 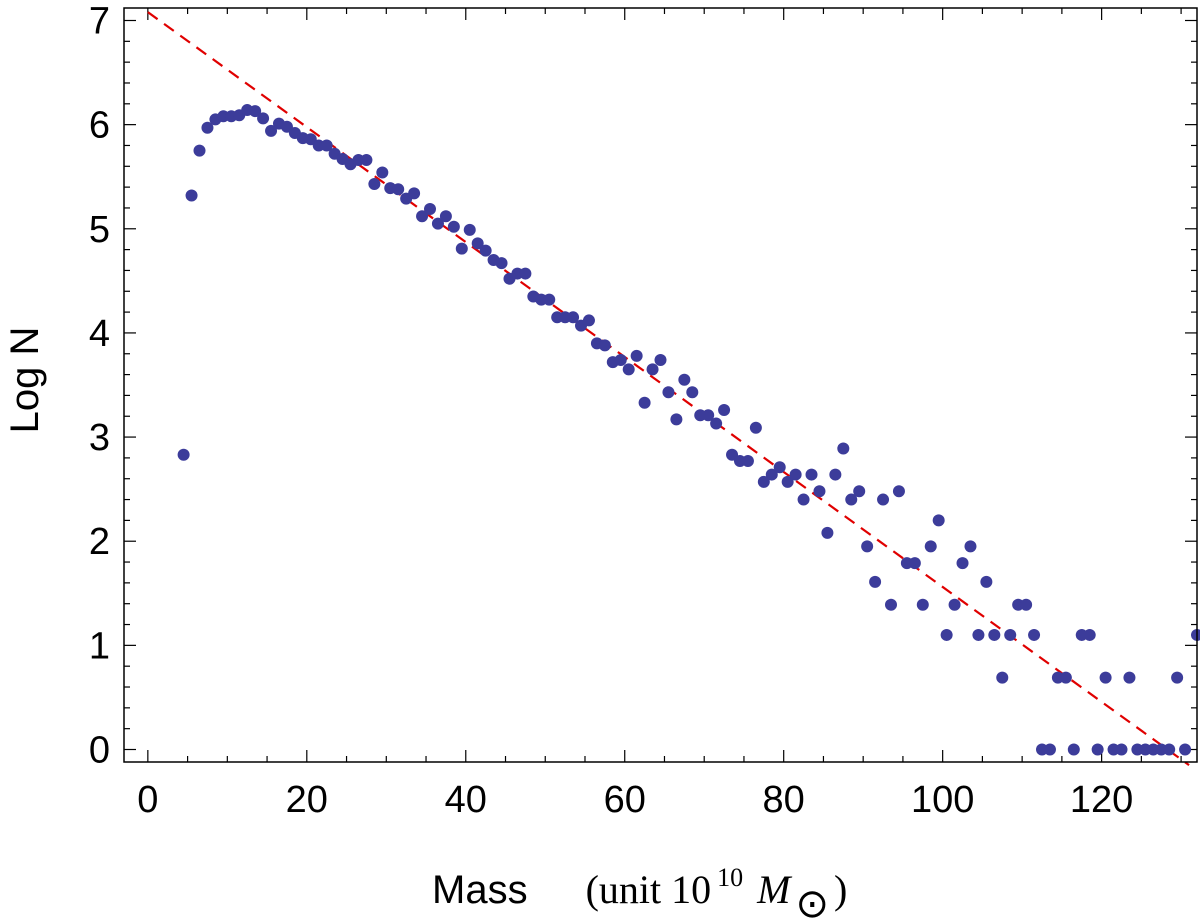 What do you see at coordinates (840, 889) in the screenshot?
I see `x-axis-title-close: )` at bounding box center [840, 889].